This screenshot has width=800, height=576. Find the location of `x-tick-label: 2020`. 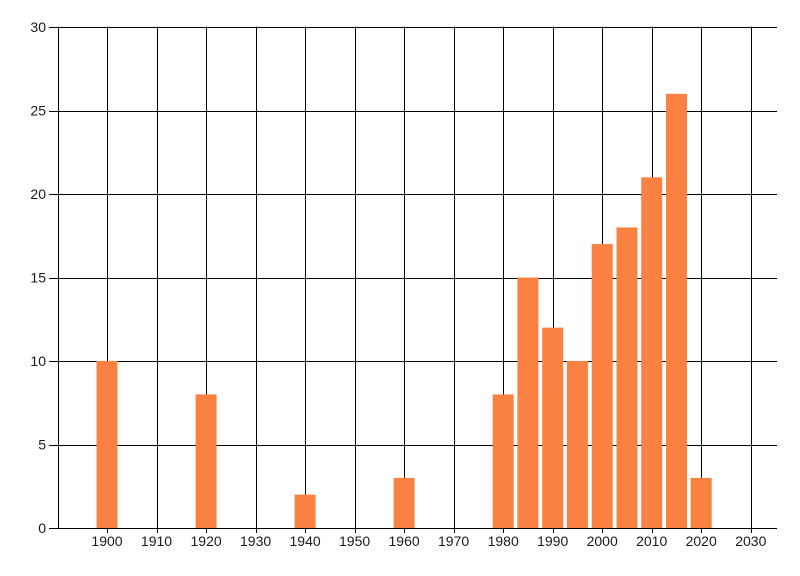

x-tick-label: 2020 is located at coordinates (701, 541).